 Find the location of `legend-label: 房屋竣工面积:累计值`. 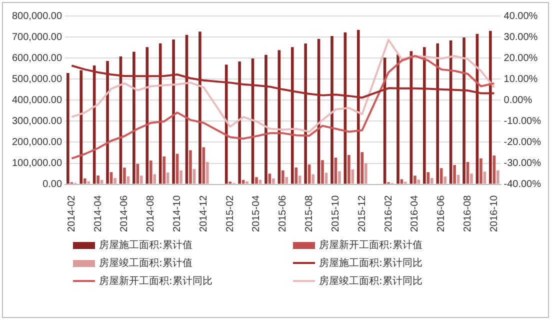

legend-label: 房屋竣工面积:累计值 is located at coordinates (145, 263).